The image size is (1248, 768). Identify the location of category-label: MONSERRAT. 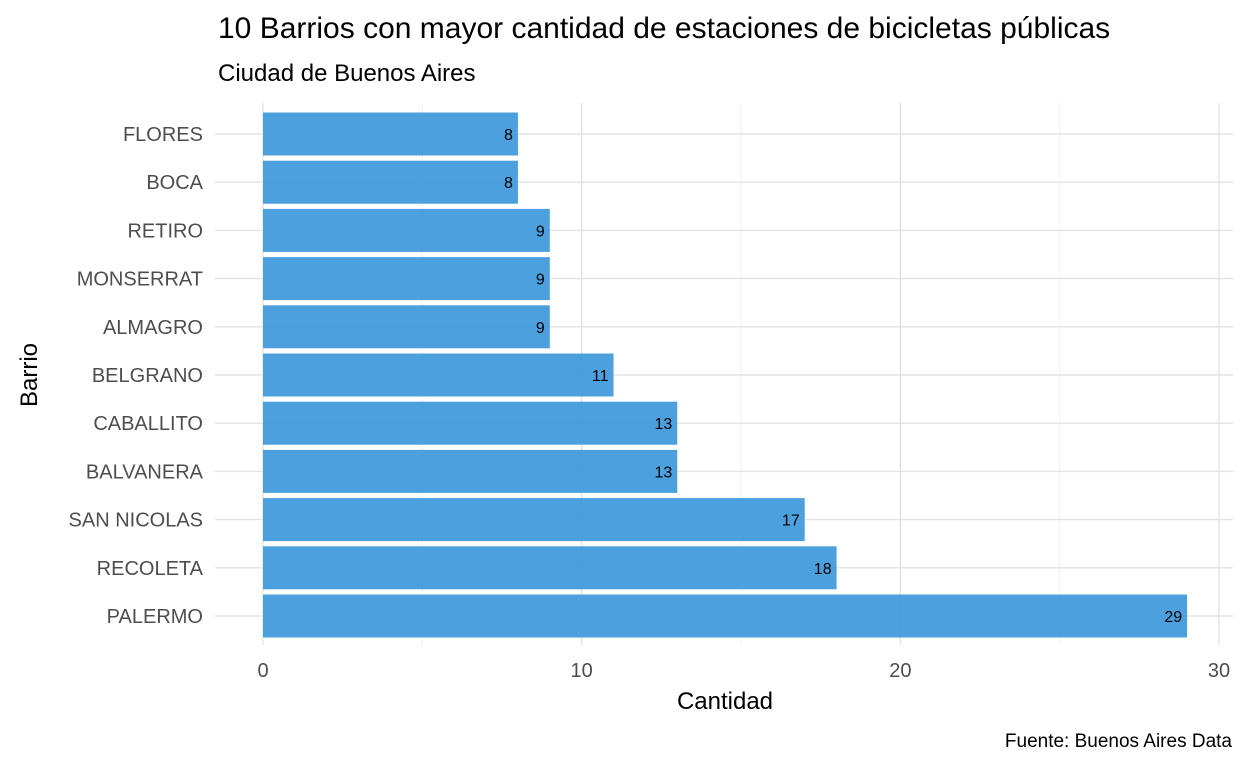
(140, 280).